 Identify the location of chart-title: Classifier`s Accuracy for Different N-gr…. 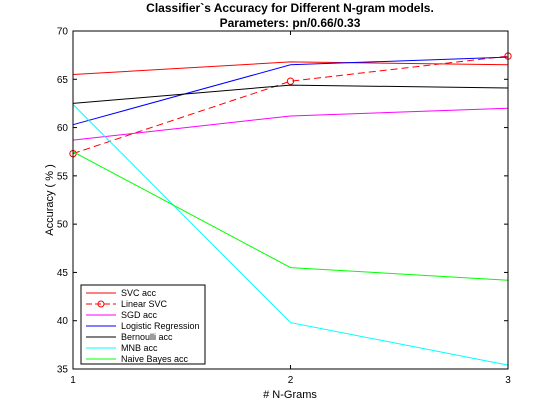
(290, 8).